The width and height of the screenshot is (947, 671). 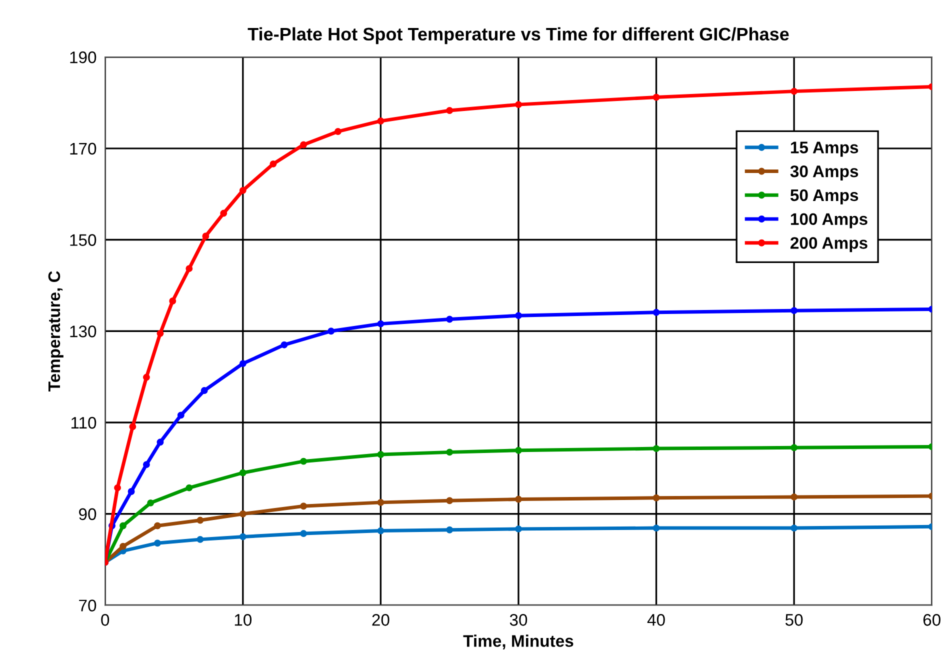 I want to click on x-tick-label: 40, so click(x=656, y=620).